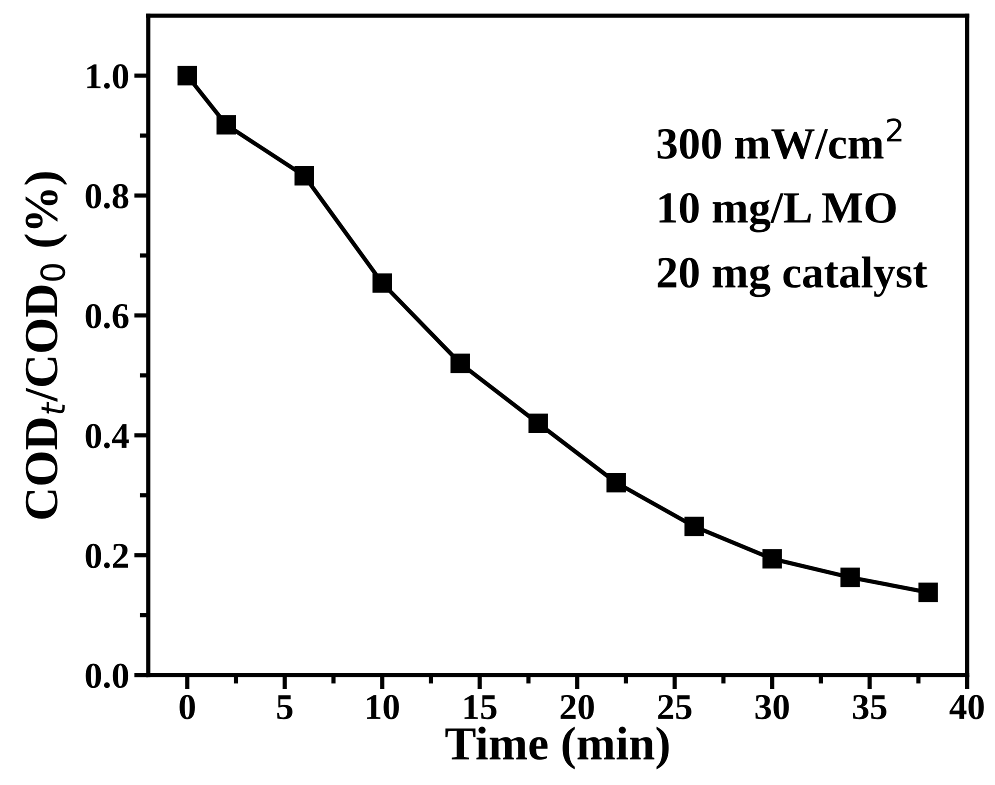  What do you see at coordinates (107, 676) in the screenshot?
I see `y-tick-label: 0.0` at bounding box center [107, 676].